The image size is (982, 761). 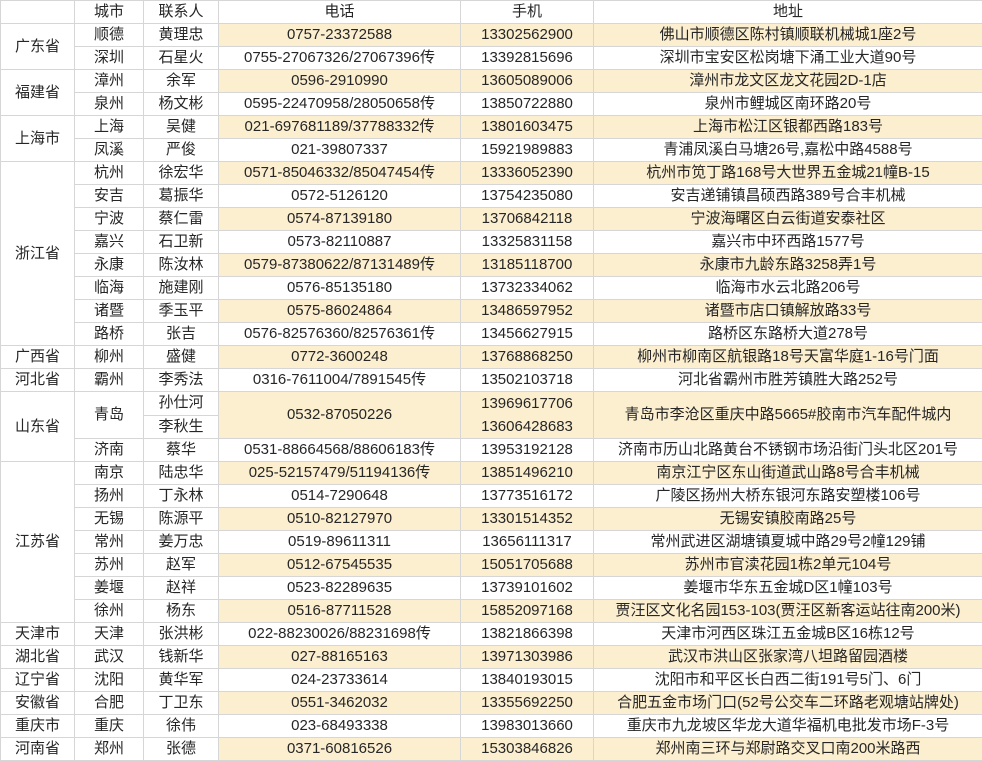 What do you see at coordinates (527, 81) in the screenshot?
I see `cell-mobile: 13605089006` at bounding box center [527, 81].